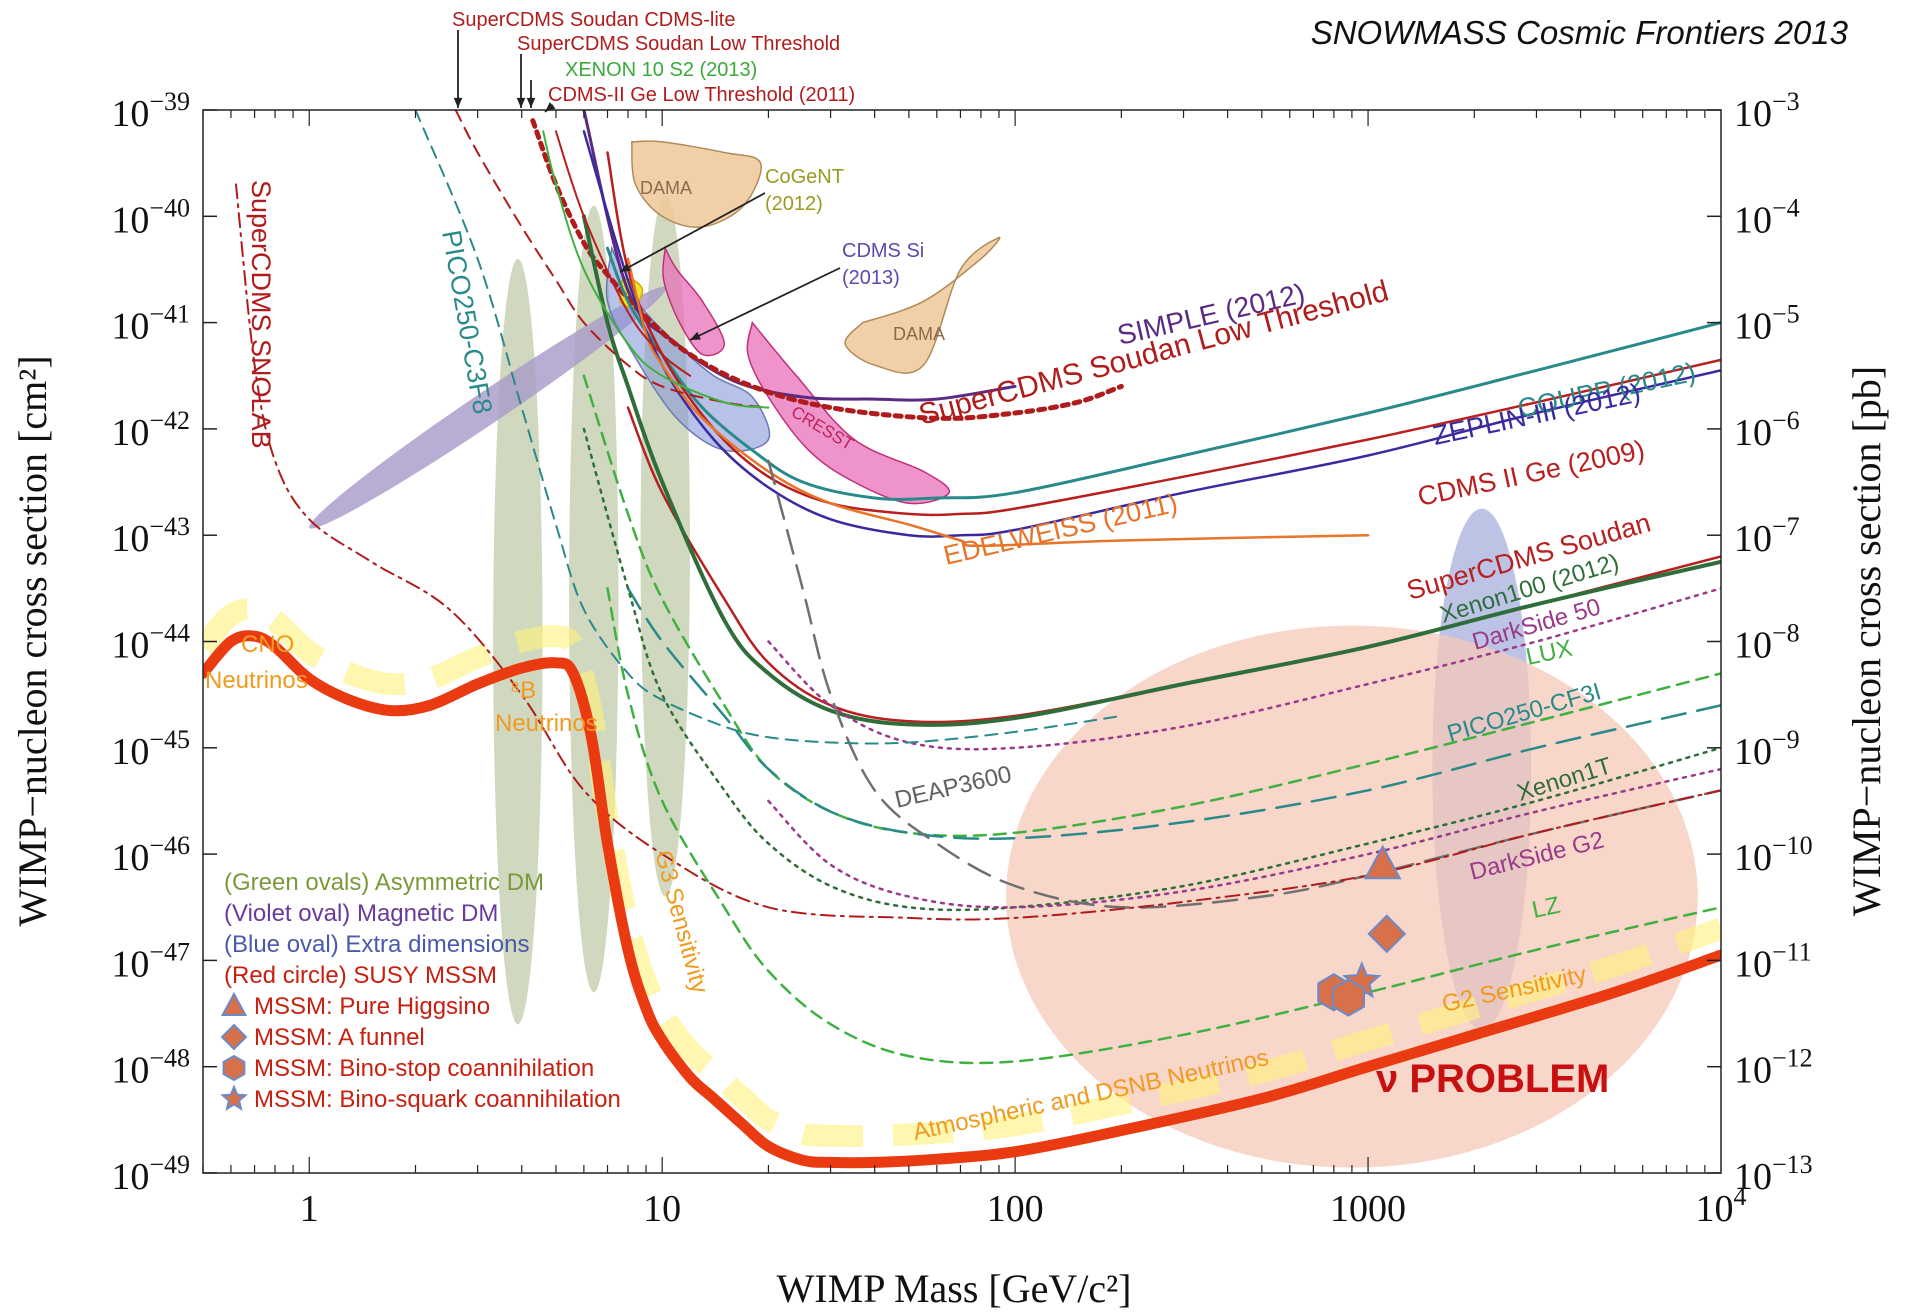 This screenshot has width=1908, height=1316. Describe the element at coordinates (662, 1209) in the screenshot. I see `x-tick-label: 10` at that location.